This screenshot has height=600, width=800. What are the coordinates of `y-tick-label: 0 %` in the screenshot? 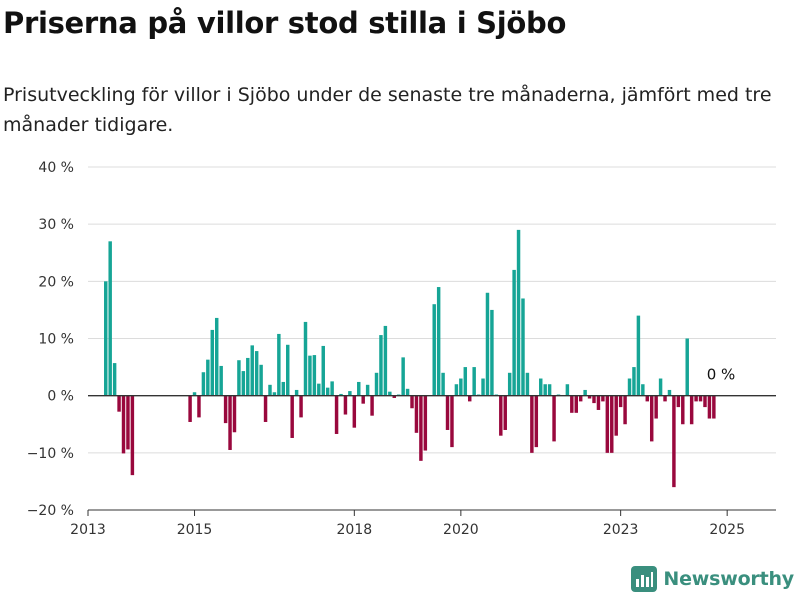 It's located at (60, 397).